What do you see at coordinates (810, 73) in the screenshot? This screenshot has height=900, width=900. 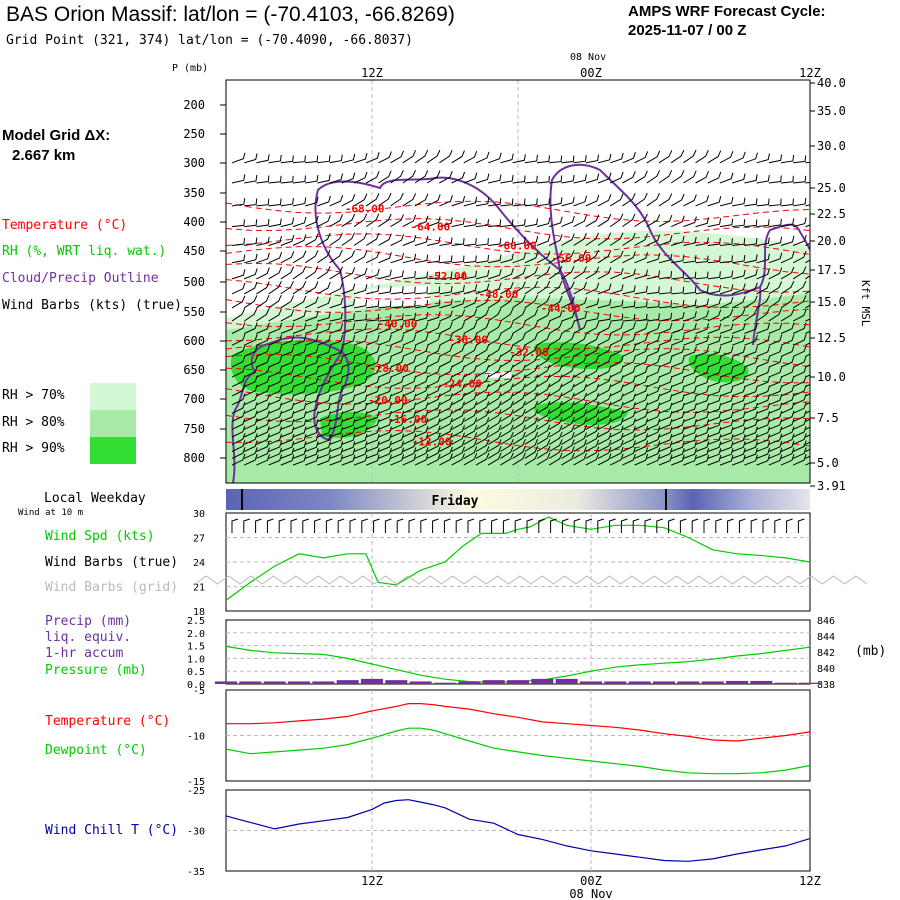 I see `top-time-tick-2: 12Z` at bounding box center [810, 73].